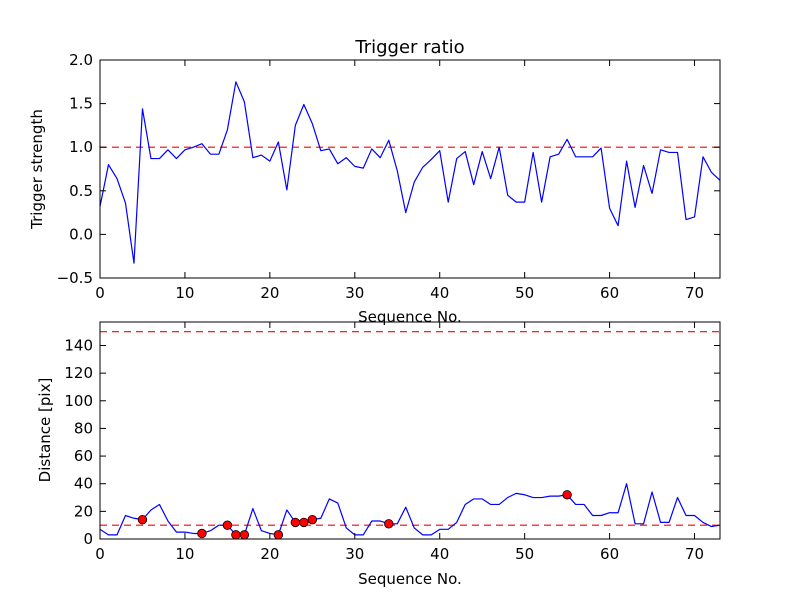 The height and width of the screenshot is (600, 800). Describe the element at coordinates (83, 484) in the screenshot. I see `y-tick-label: 40` at that location.